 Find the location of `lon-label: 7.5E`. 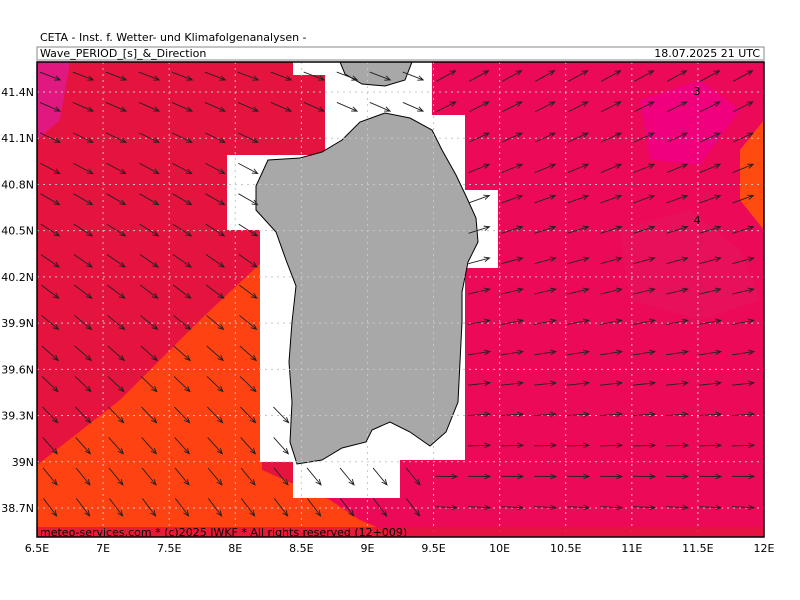

lon-label: 7.5E is located at coordinates (169, 548).